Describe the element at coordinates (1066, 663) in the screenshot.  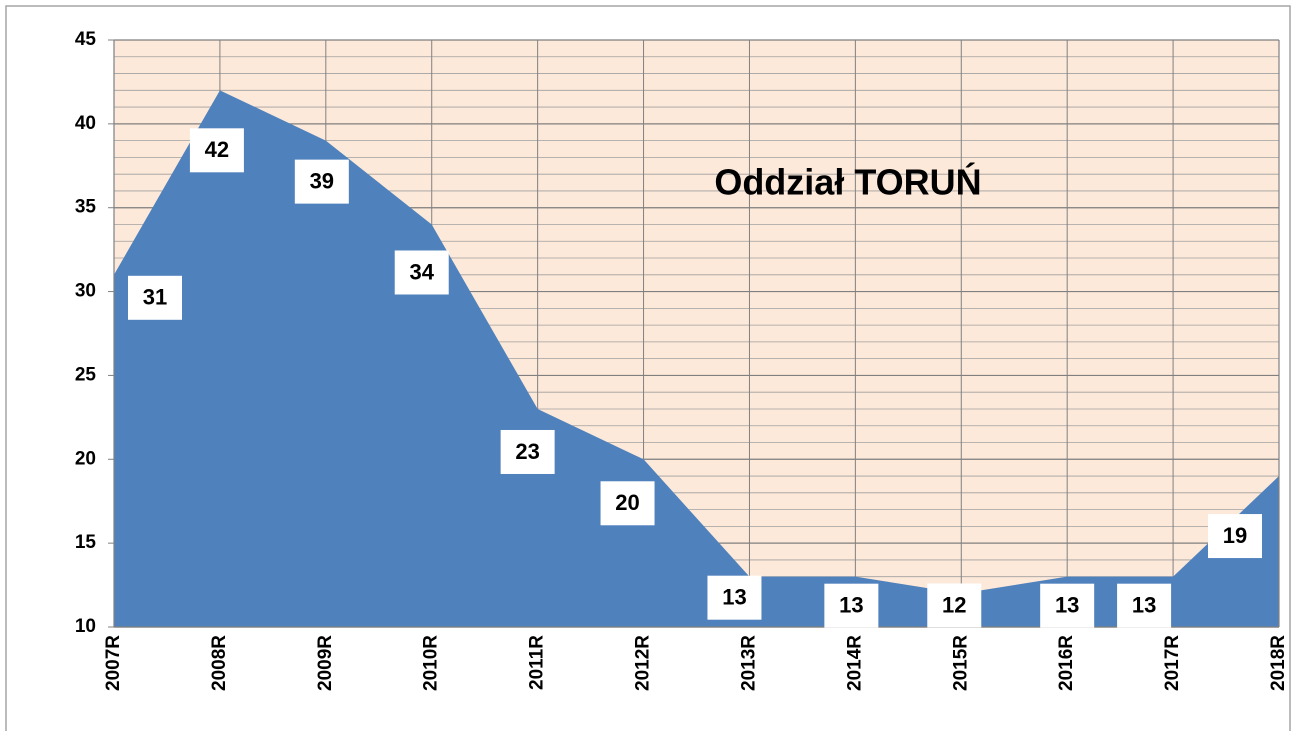
I see `x-tick-label: 2016R` at that location.